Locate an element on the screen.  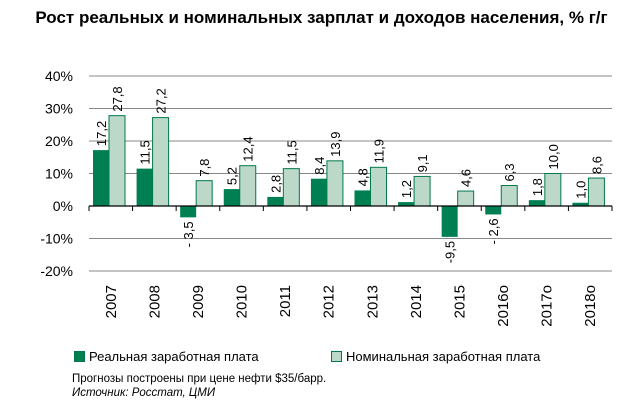
legend-label-real: Реальная заработная плата is located at coordinates (174, 356).